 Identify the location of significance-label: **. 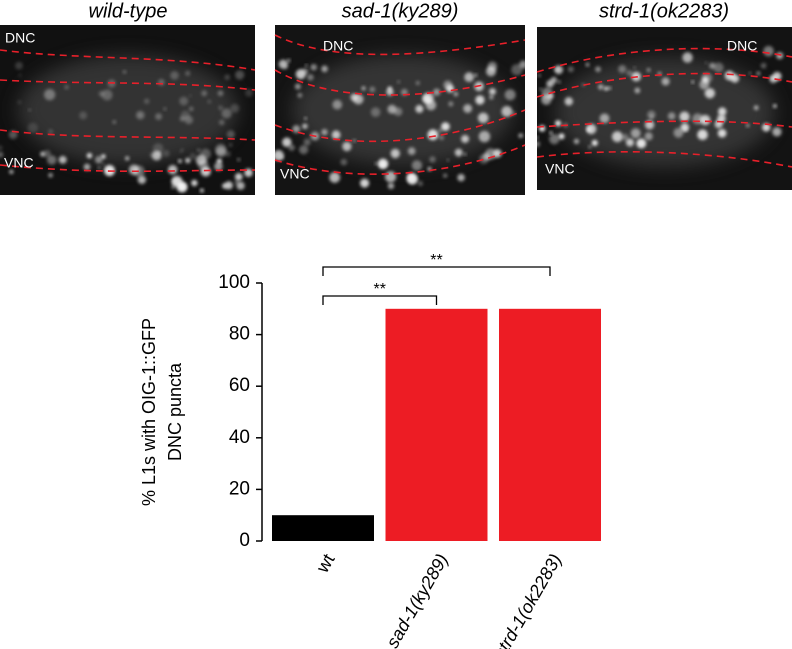
(380, 289).